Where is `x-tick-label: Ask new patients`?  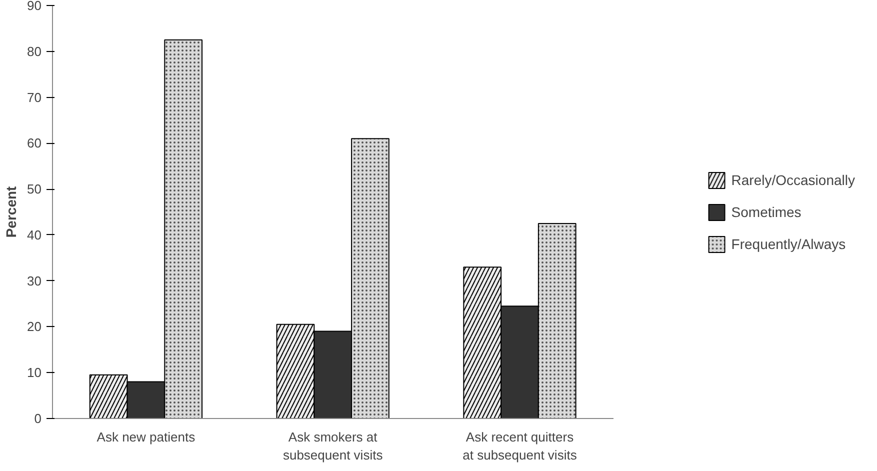
x-tick-label: Ask new patients is located at coordinates (146, 437).